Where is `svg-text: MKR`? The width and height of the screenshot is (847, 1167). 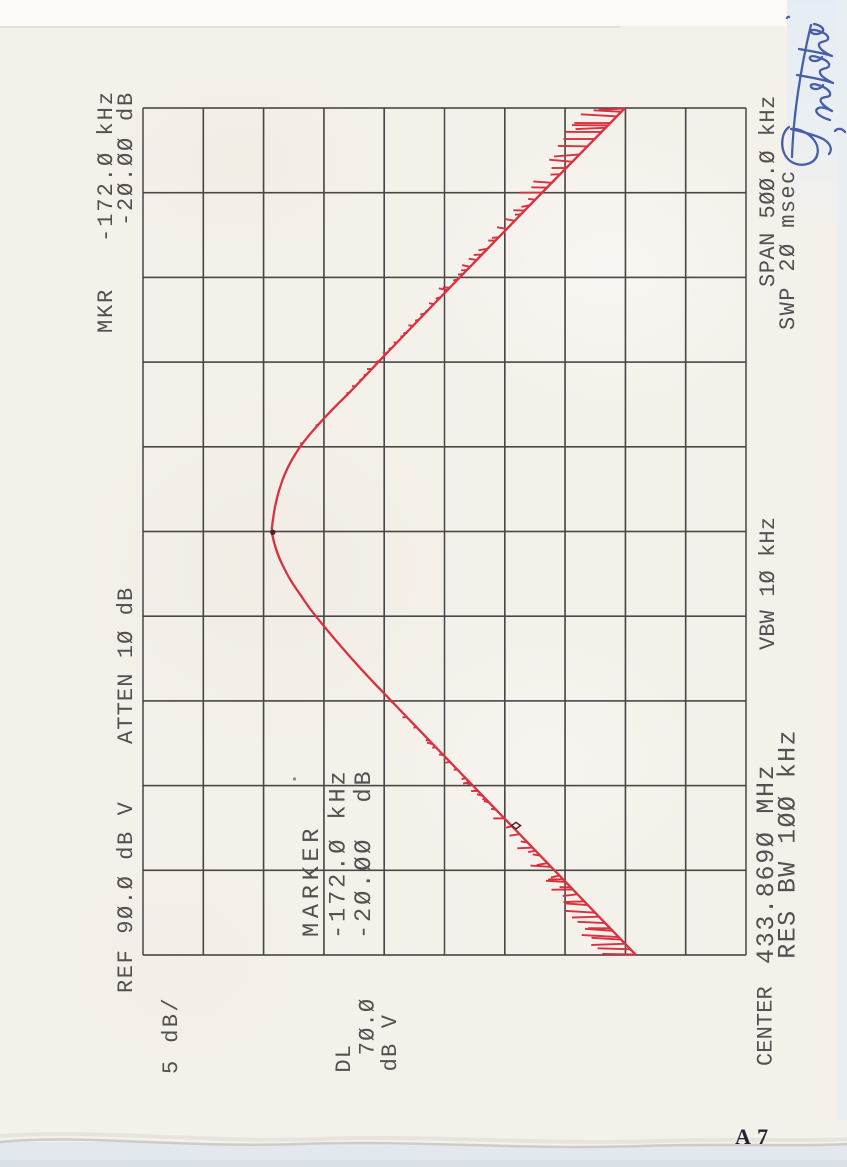 svg-text: MKR is located at coordinates (106, 310).